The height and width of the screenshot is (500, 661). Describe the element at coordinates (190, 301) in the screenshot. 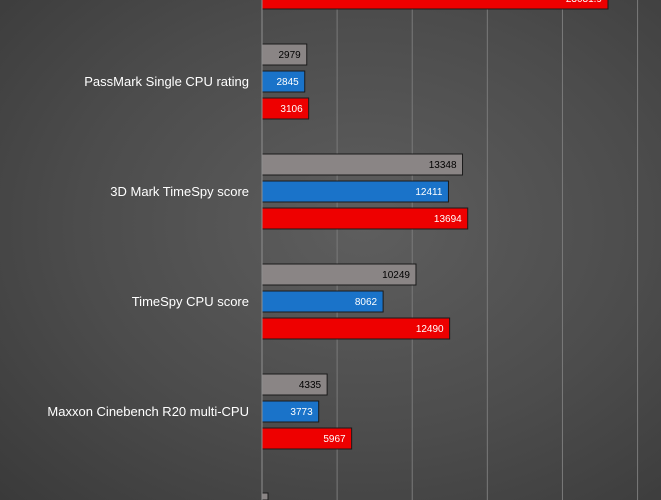

I see `category-label: TimeSpy CPU score` at that location.